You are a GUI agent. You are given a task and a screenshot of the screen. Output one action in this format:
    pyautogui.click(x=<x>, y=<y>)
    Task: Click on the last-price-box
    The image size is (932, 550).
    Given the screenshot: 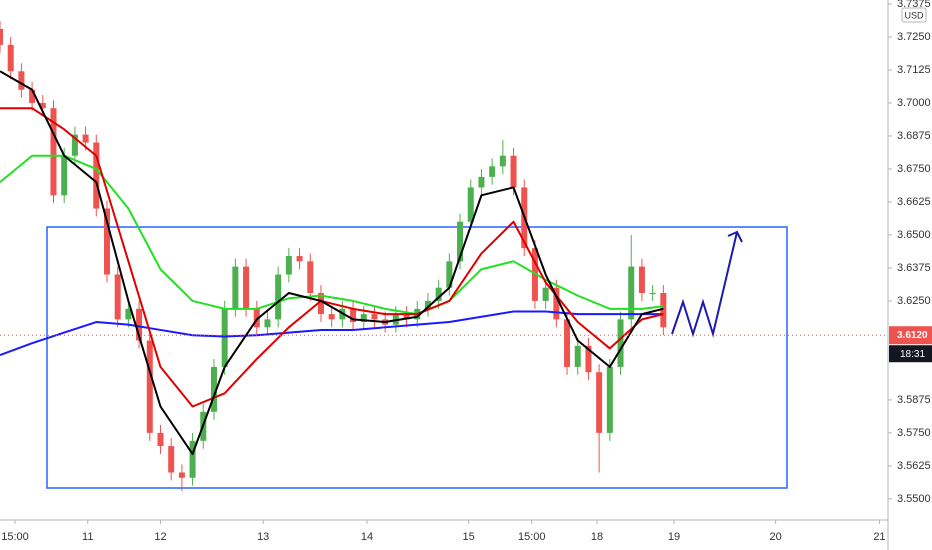 What is the action you would take?
    pyautogui.click(x=910, y=335)
    